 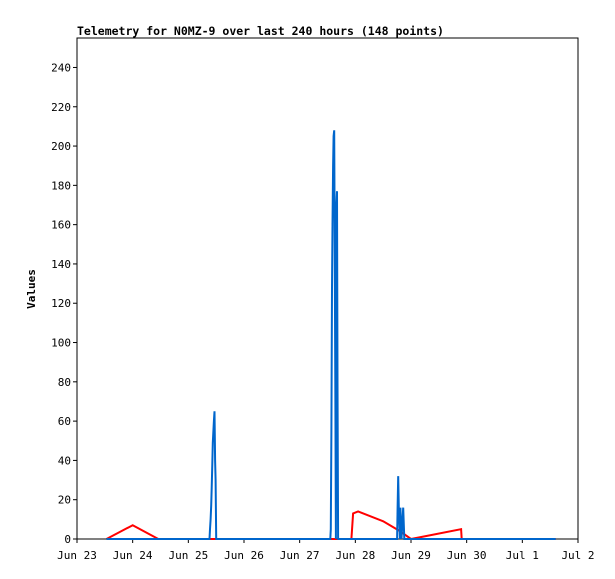 I want to click on y-tick-label: 80, so click(x=64, y=382).